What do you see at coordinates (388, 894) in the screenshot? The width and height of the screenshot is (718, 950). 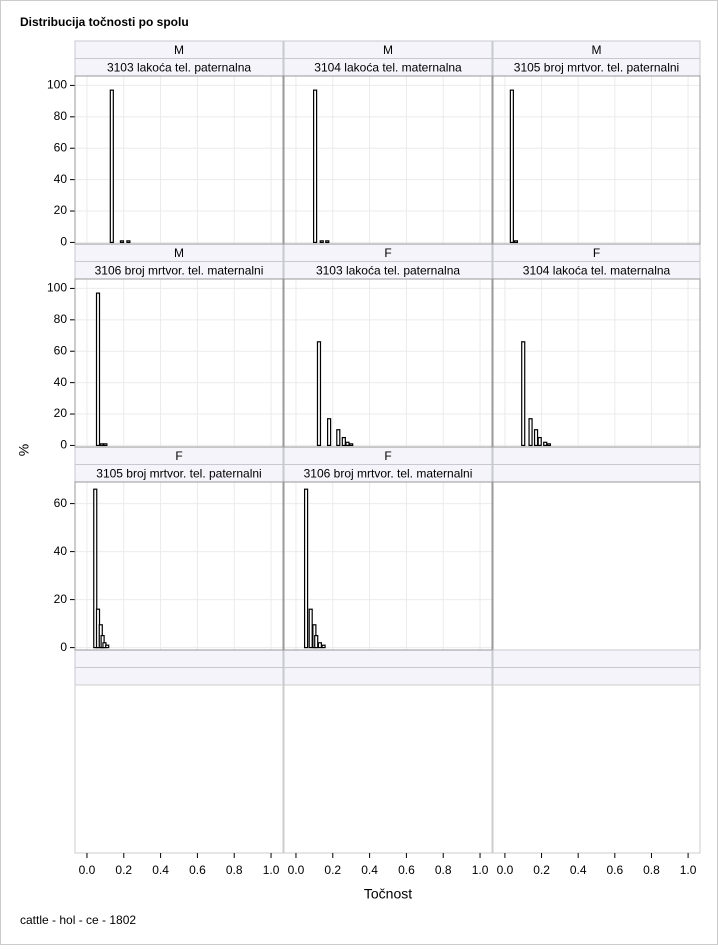 I see `x-axis-label: Točnost` at bounding box center [388, 894].